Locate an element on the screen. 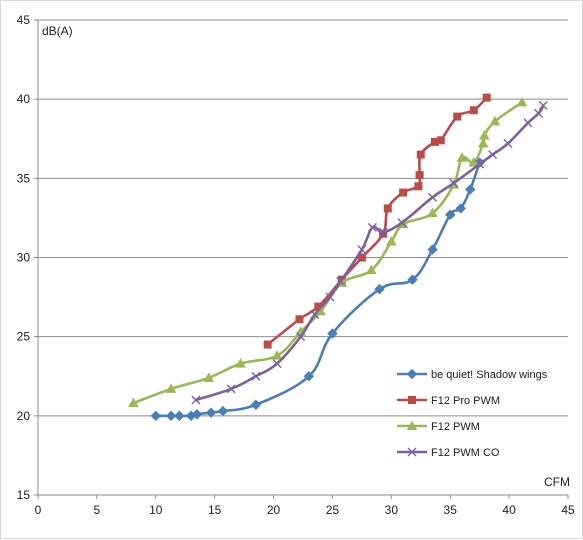  y-tick-label-15: 15 is located at coordinates (24, 495).